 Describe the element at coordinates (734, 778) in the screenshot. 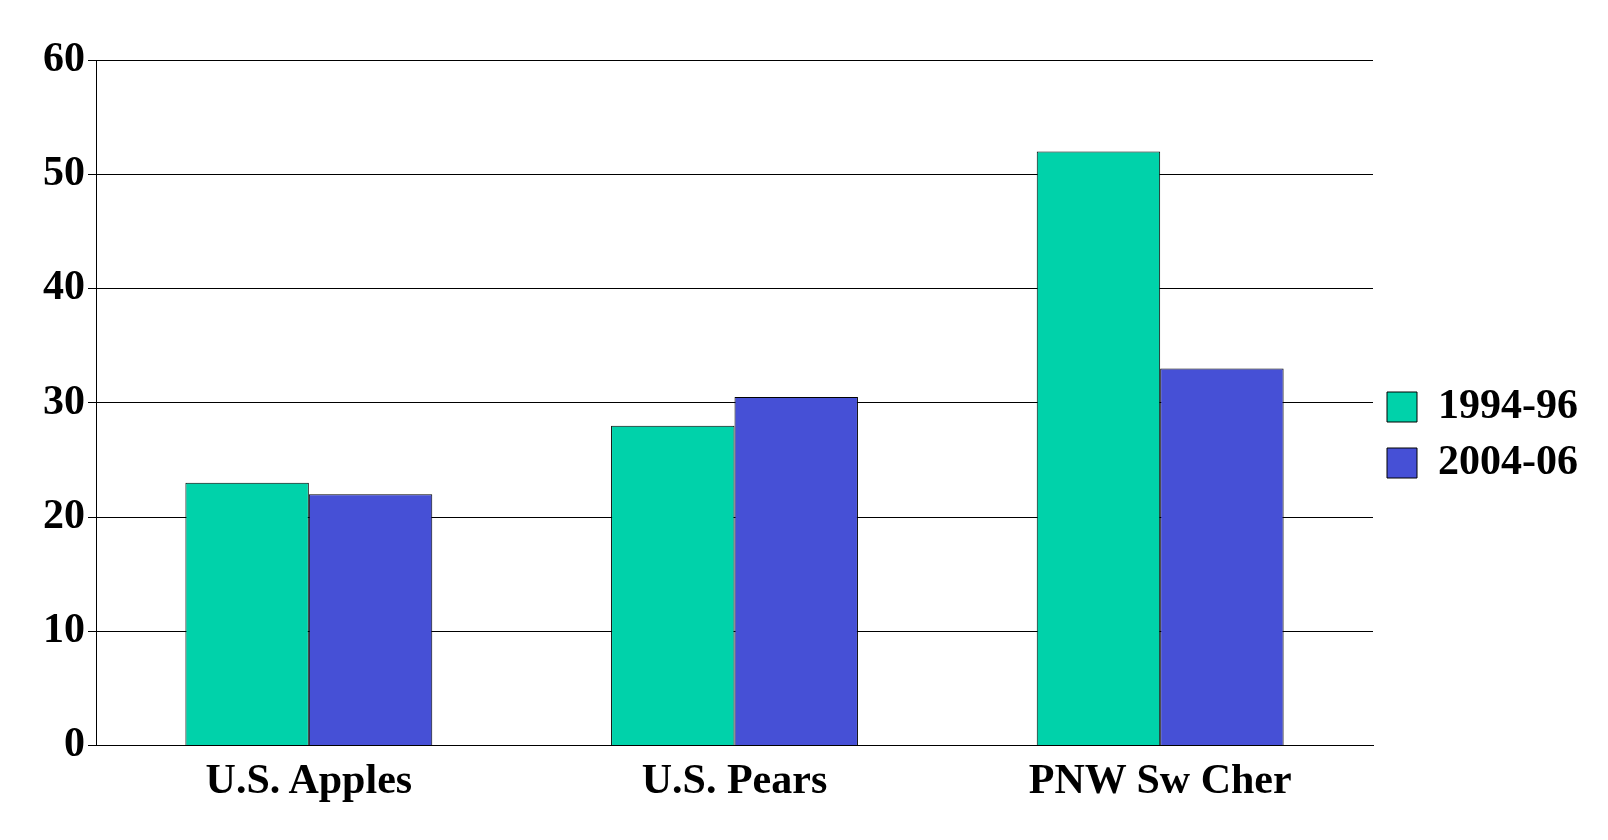

I see `x-tick-label: U.S. Pears` at that location.